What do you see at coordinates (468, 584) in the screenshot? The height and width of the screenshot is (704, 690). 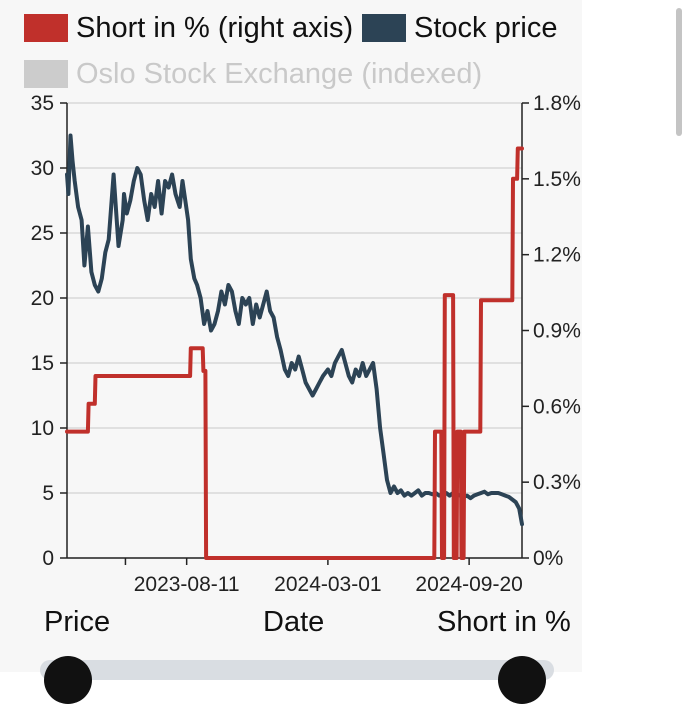 I see `x-tick-label: 2024-09-20` at bounding box center [468, 584].